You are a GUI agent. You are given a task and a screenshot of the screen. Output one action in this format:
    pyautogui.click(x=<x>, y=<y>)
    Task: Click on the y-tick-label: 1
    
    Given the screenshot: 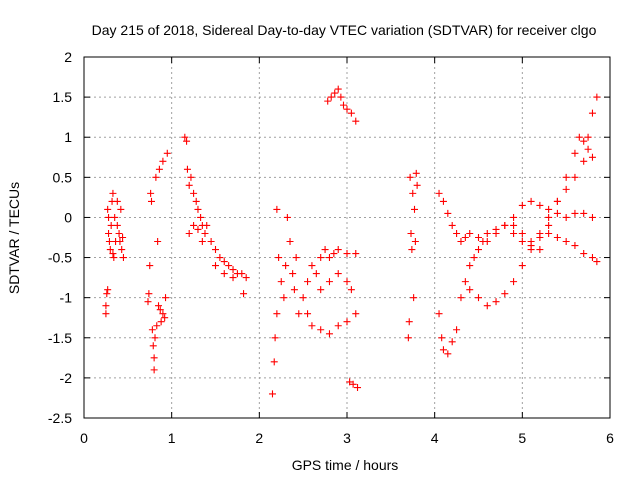 What is the action you would take?
    pyautogui.click(x=68, y=137)
    